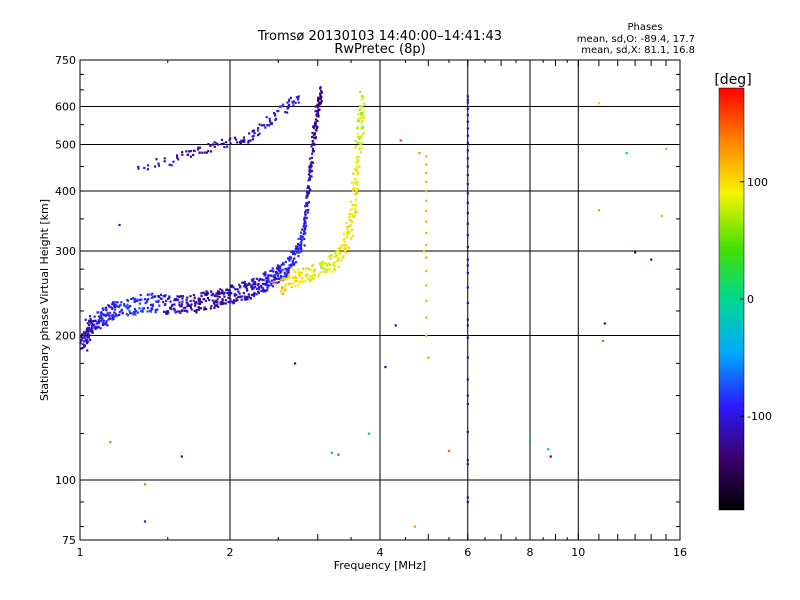  I want to click on phases-stat-x: mean, sd,X: 81.1, 16.8, so click(638, 50).